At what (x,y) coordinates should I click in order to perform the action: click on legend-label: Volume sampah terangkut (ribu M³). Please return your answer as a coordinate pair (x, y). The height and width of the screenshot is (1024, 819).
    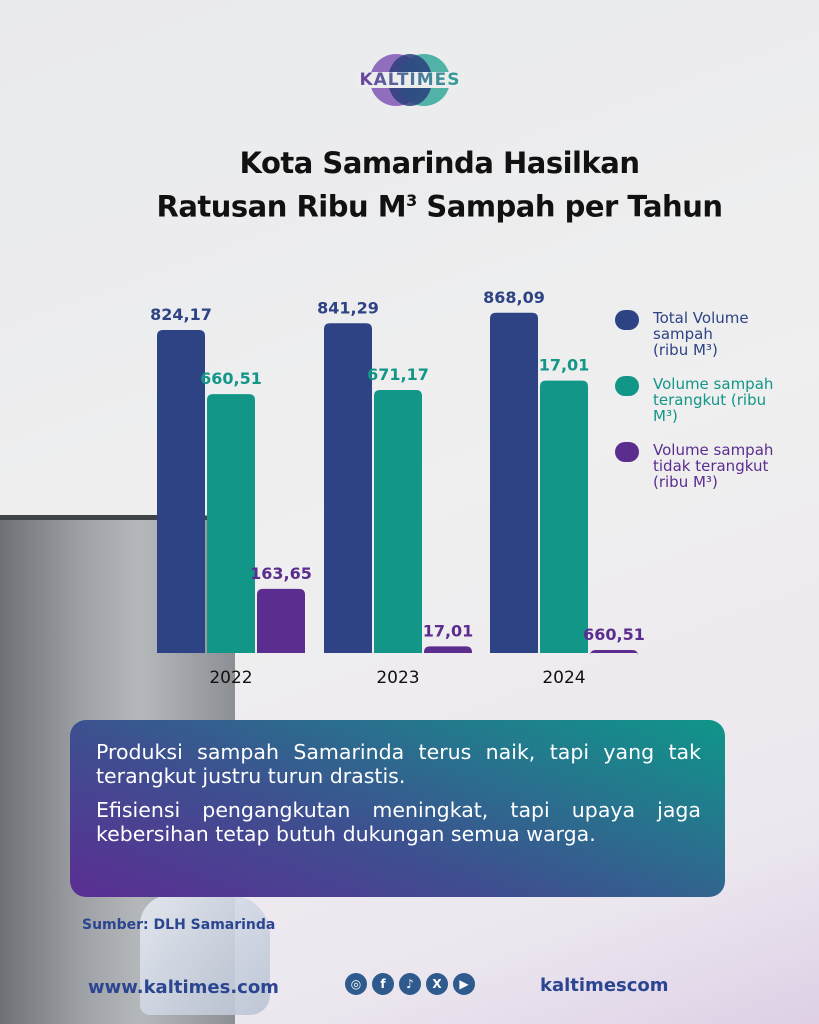
    Looking at the image, I should click on (713, 400).